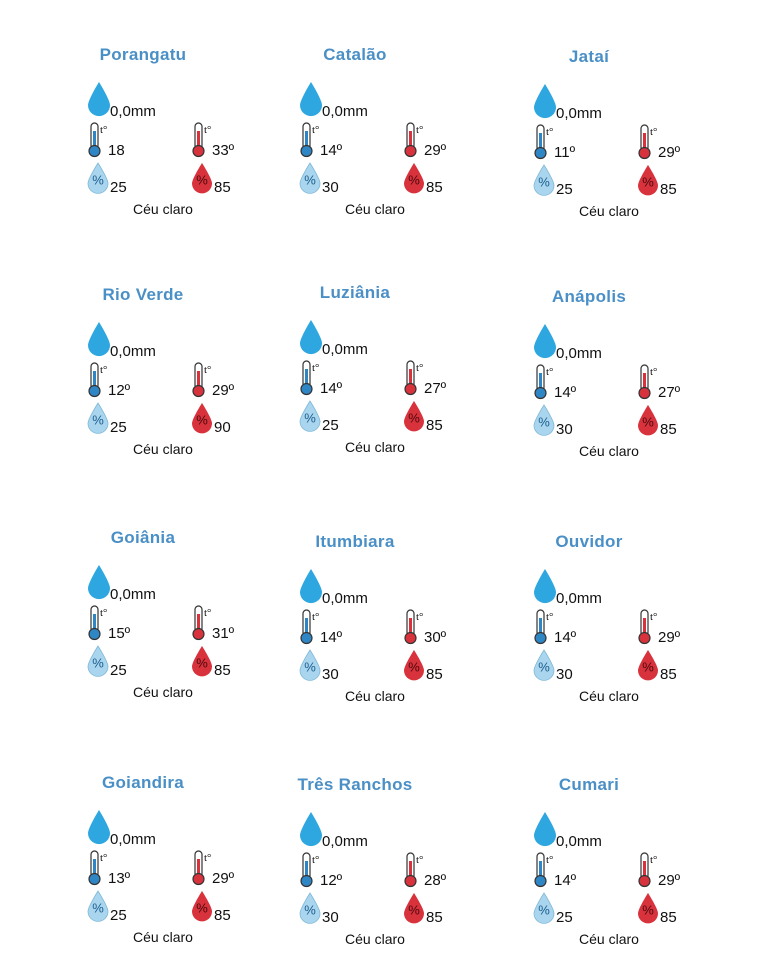  Describe the element at coordinates (589, 296) in the screenshot. I see `city-name: Anápolis` at that location.